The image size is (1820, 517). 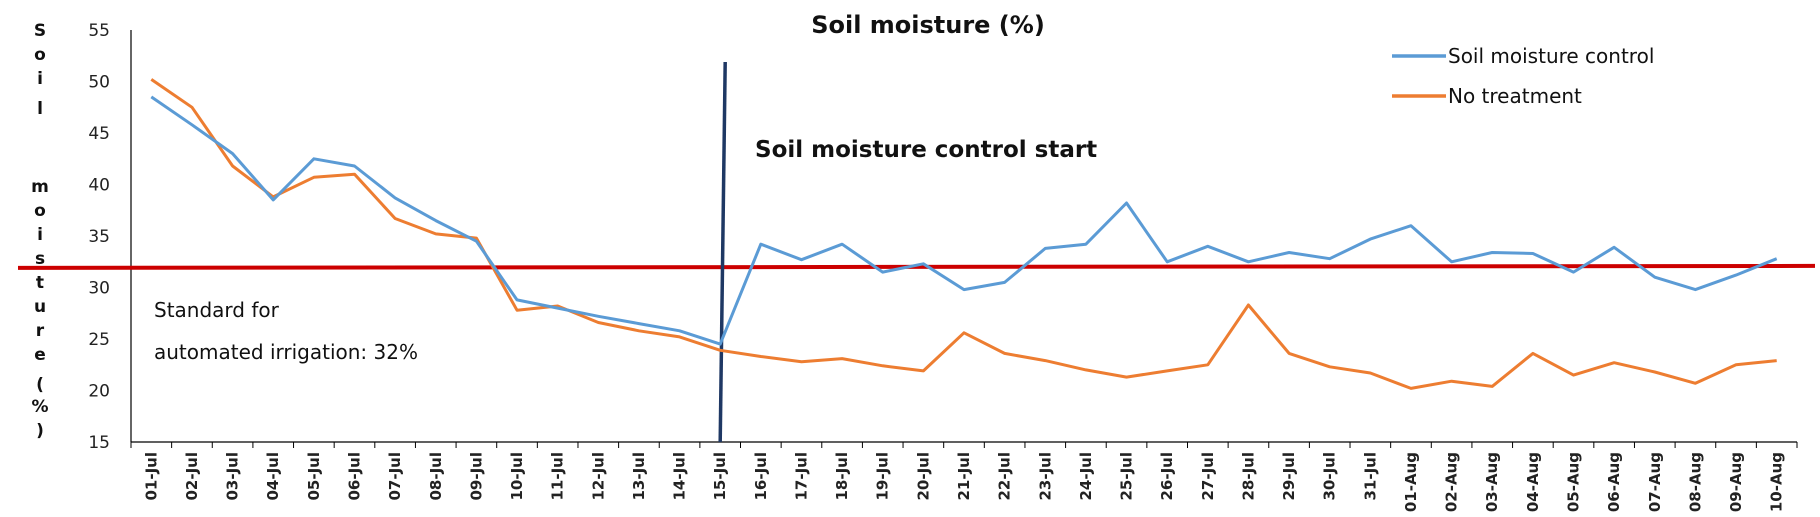 What do you see at coordinates (1411, 482) in the screenshot?
I see `x-tick-label: 01-Aug` at bounding box center [1411, 482].